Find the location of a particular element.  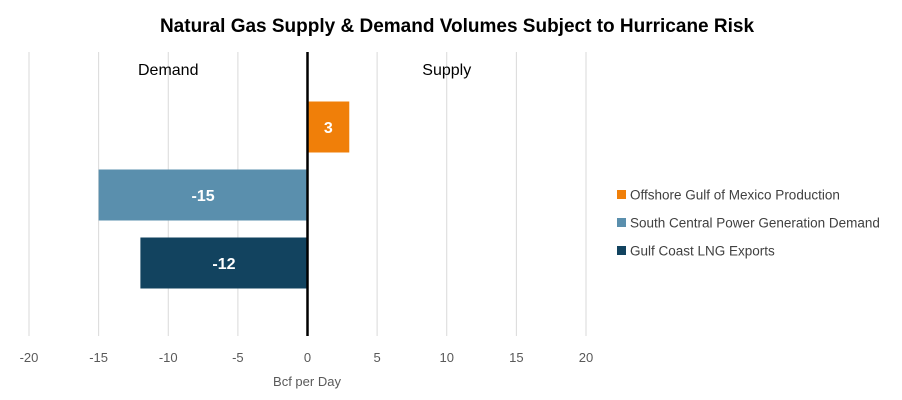

legend-entry: Gulf Coast LNG Exports is located at coordinates (702, 251).